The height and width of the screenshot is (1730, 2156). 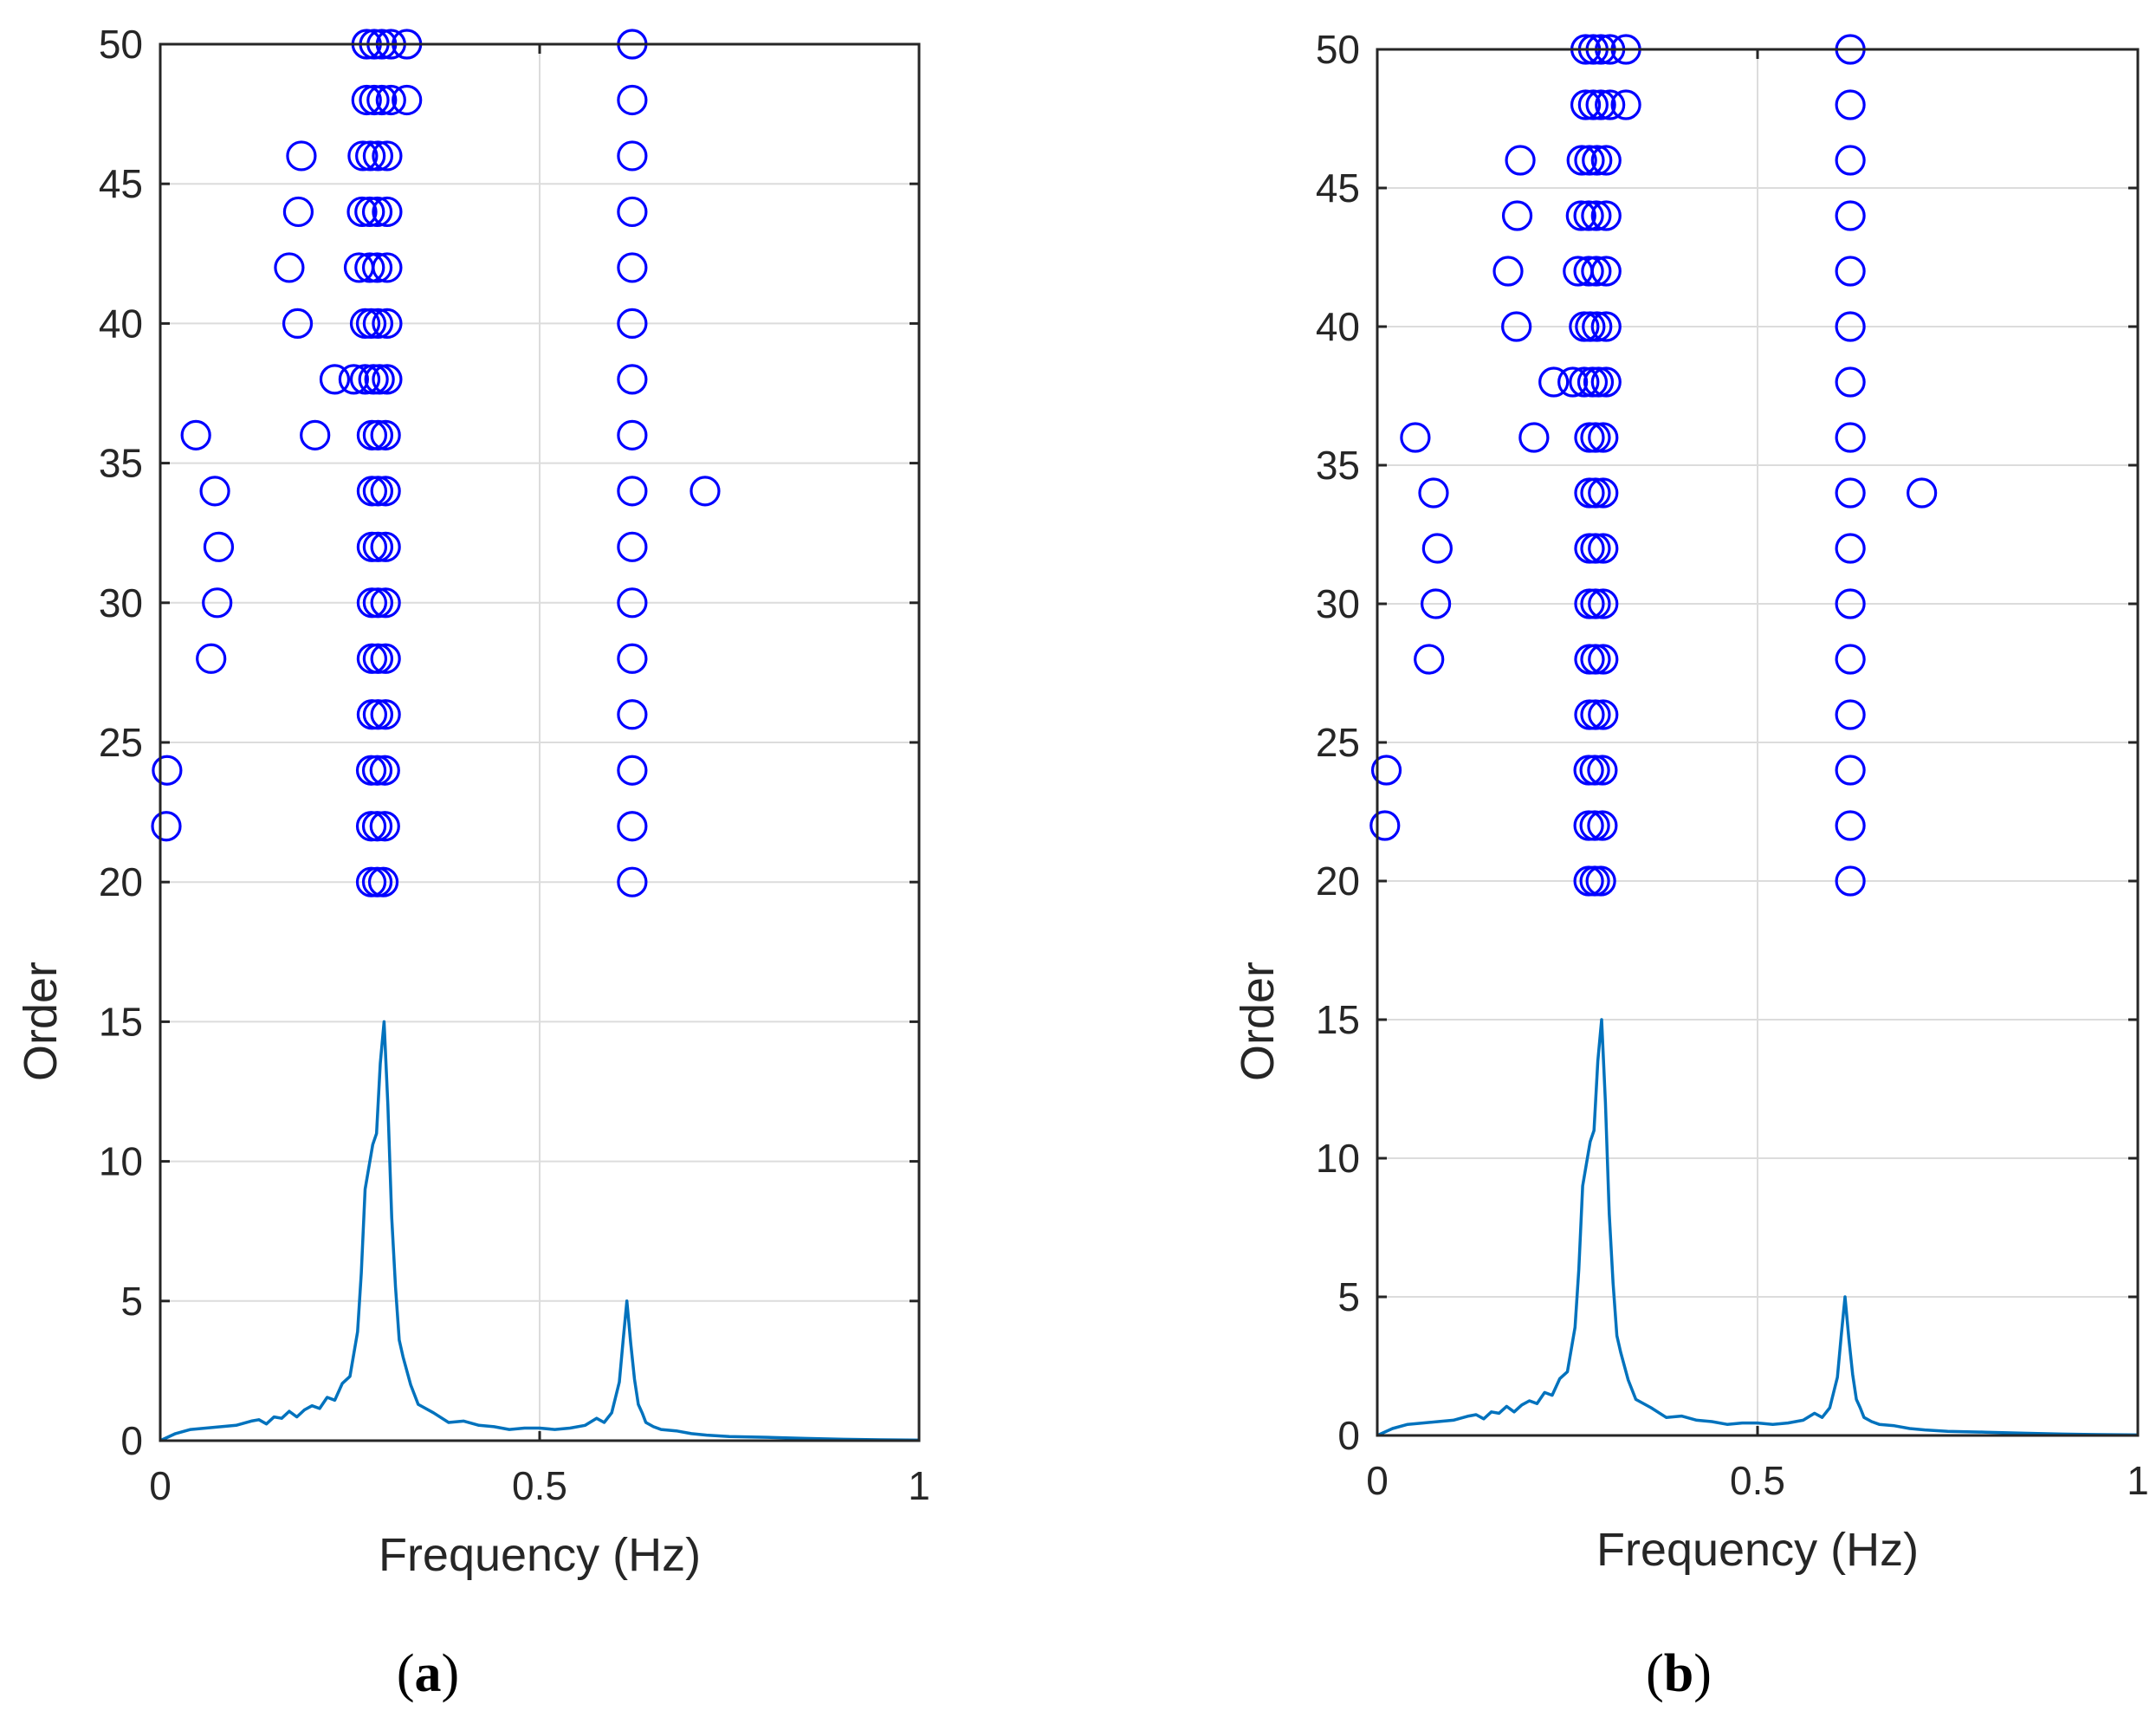 I want to click on panel-a-panel-label-letter: a, so click(x=428, y=1673).